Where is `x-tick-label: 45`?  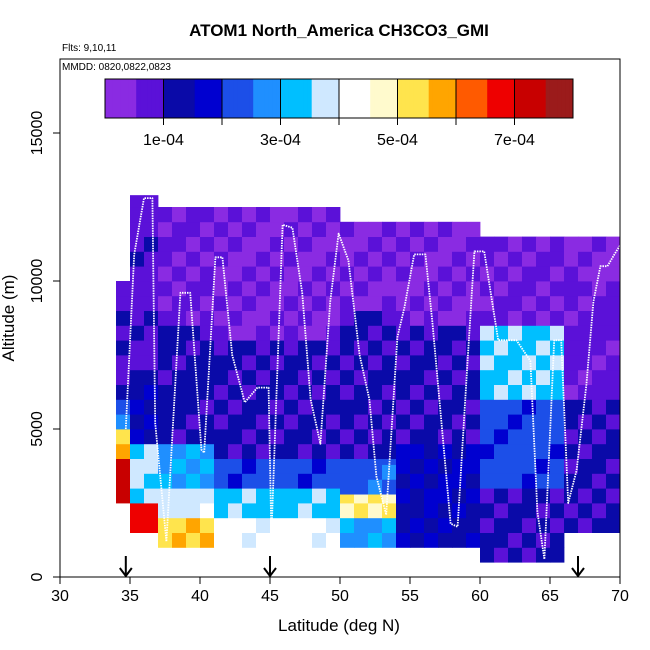 x-tick-label: 45 is located at coordinates (270, 596).